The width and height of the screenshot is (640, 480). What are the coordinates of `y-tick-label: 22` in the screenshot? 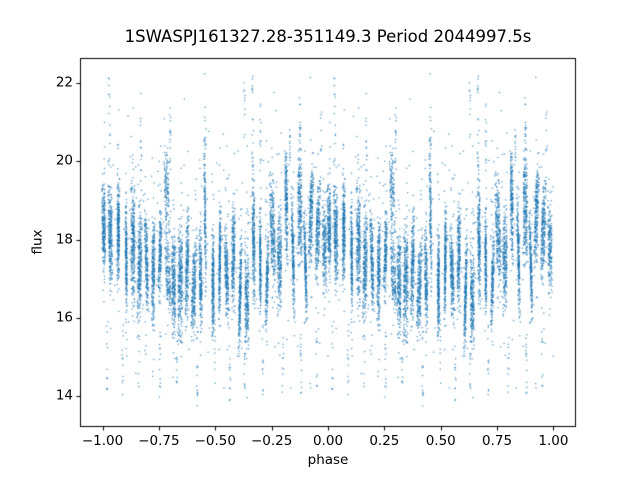 It's located at (64, 82).